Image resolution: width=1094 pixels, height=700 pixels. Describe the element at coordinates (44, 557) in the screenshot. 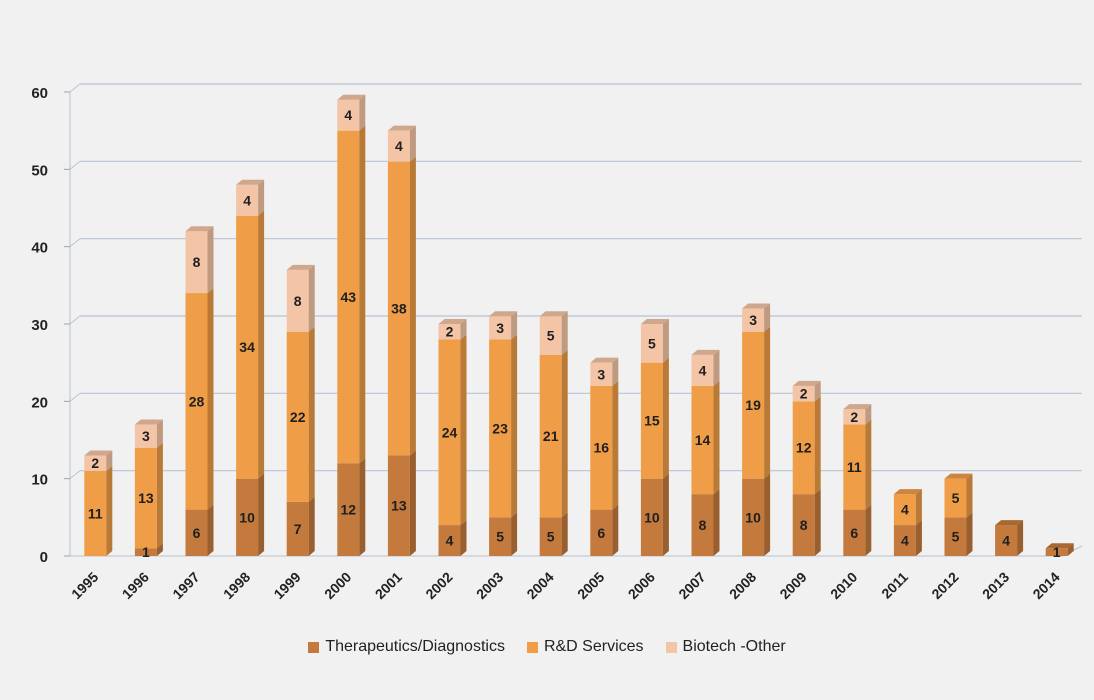

I see `y-tick-label: 0` at that location.